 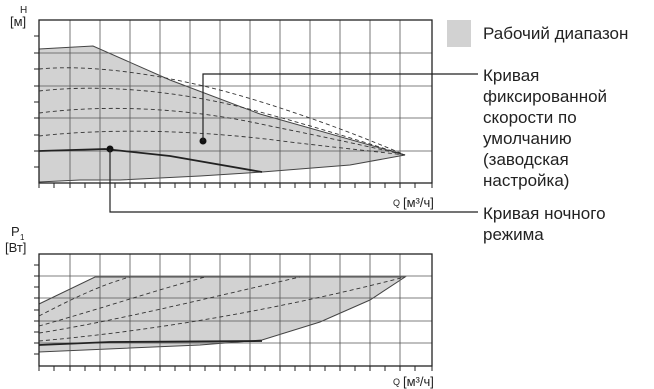 What do you see at coordinates (545, 96) in the screenshot?
I see `fixed-speed-label-line: фиксированной` at bounding box center [545, 96].